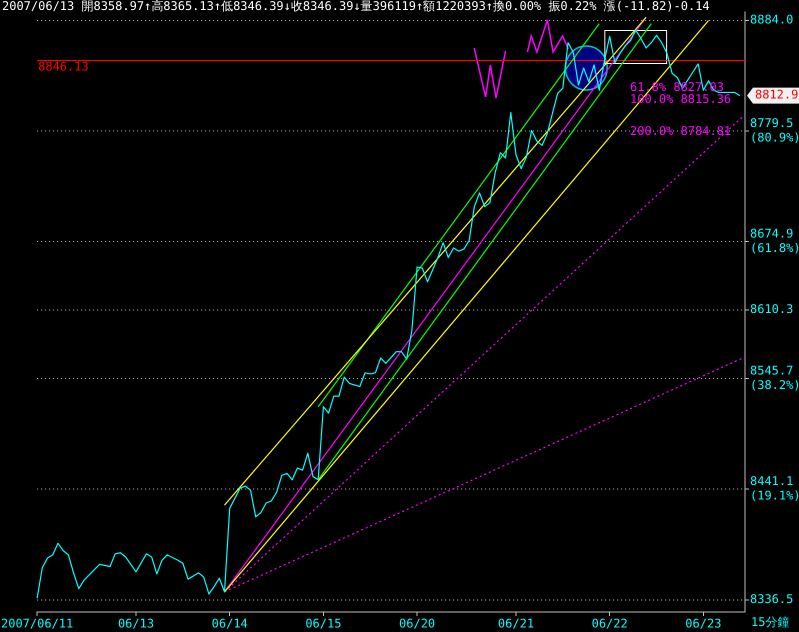 This screenshot has height=632, width=799. Describe the element at coordinates (774, 377) in the screenshot. I see `y-tick-label: 8545.7 (38.2%)` at that location.